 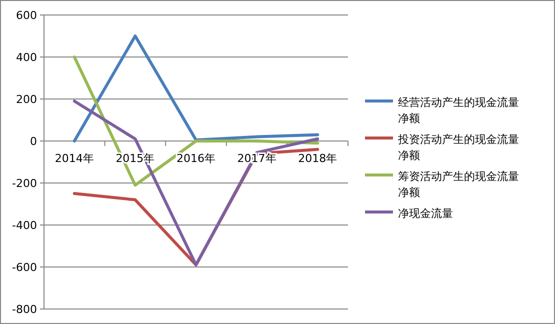 What do you see at coordinates (24, 225) in the screenshot?
I see `y-tick-label: -400` at bounding box center [24, 225].